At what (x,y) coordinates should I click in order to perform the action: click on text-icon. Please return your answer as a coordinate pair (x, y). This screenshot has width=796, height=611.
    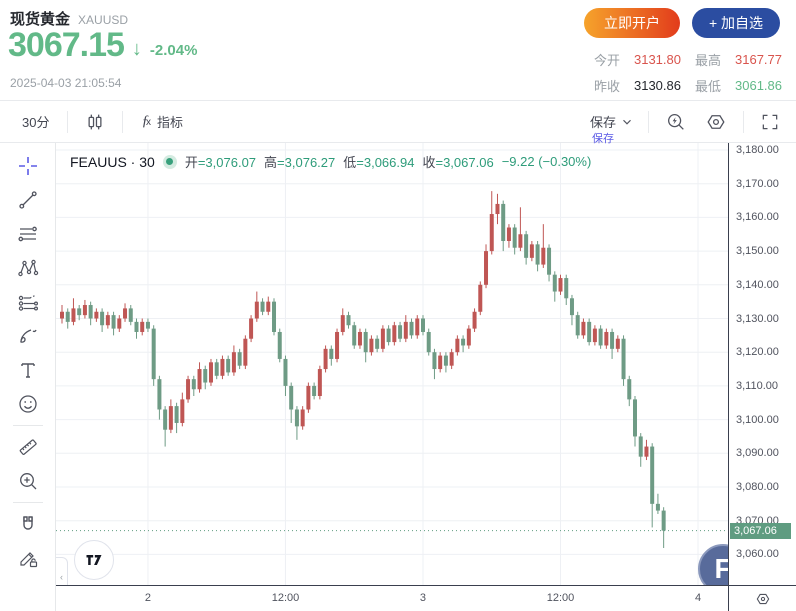
    Looking at the image, I should click on (27, 370).